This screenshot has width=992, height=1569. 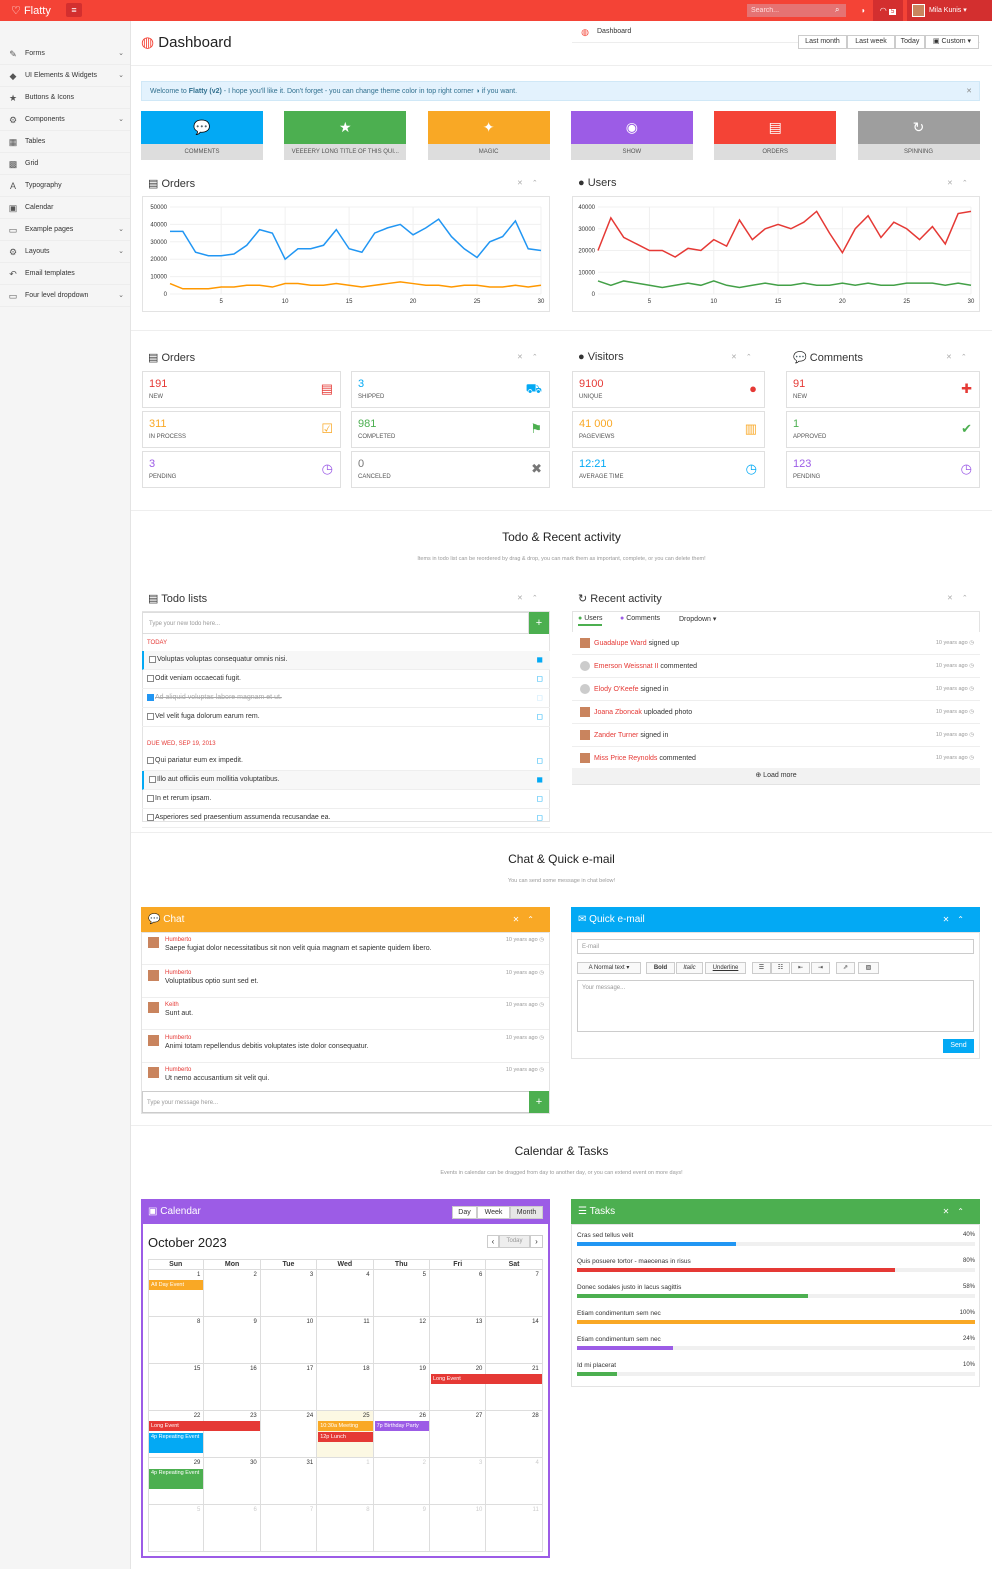 What do you see at coordinates (232, 1481) in the screenshot?
I see `calendar-day-cell: 30` at bounding box center [232, 1481].